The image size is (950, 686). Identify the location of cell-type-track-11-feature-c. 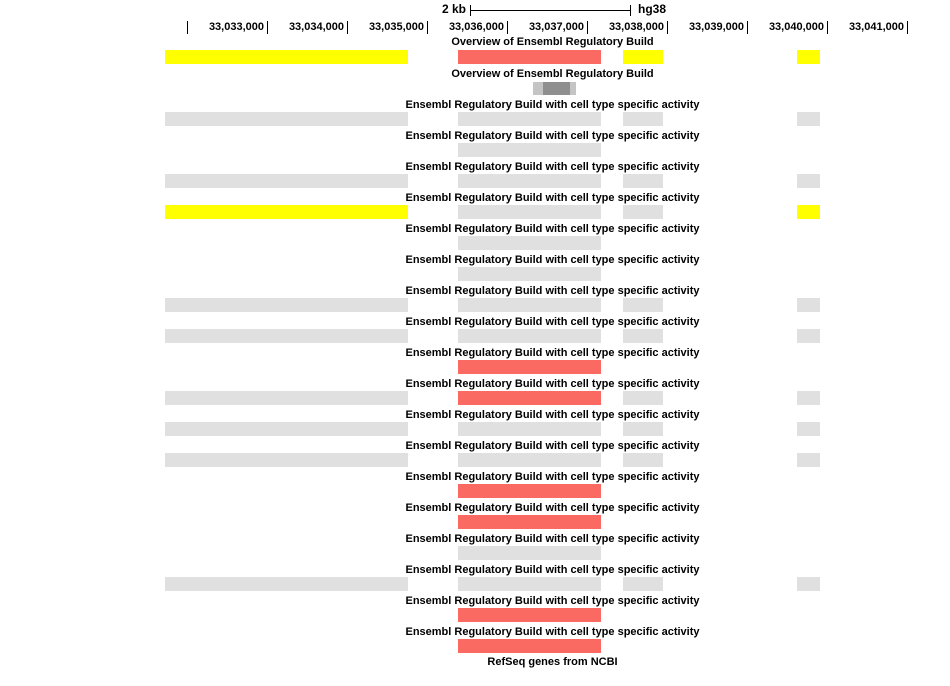
(643, 429).